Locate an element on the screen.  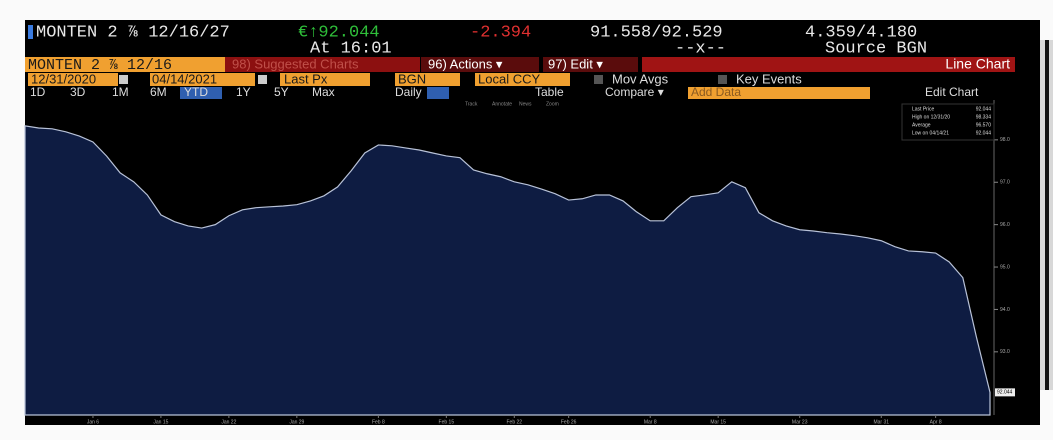
edit-chart: Edit Chart is located at coordinates (952, 92).